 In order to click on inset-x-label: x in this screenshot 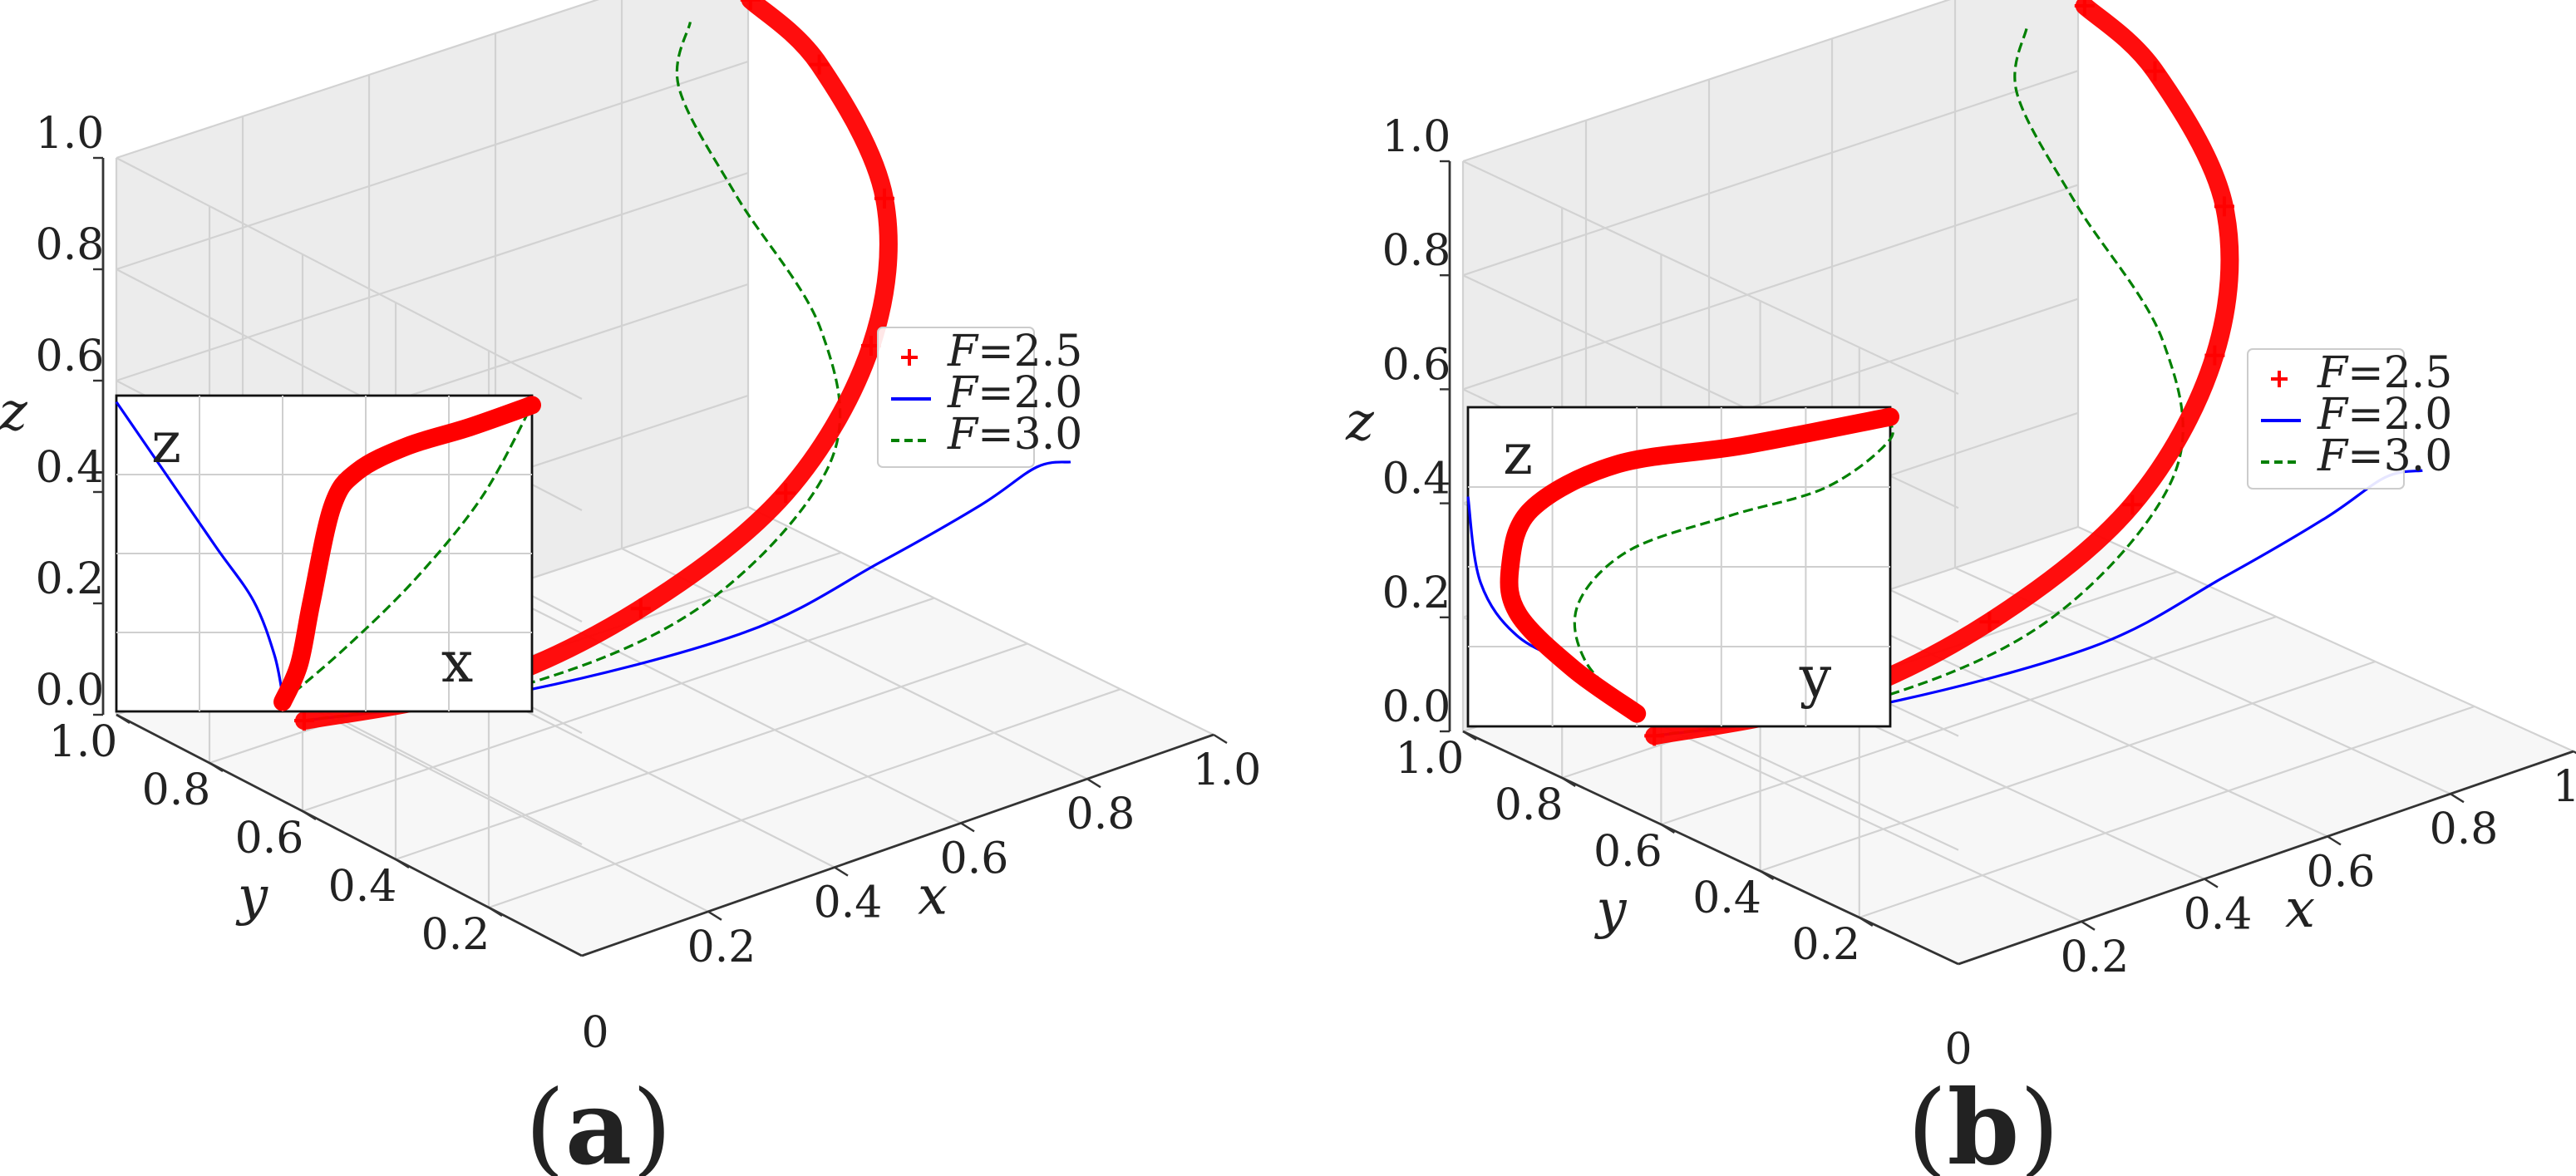, I will do `click(457, 663)`.